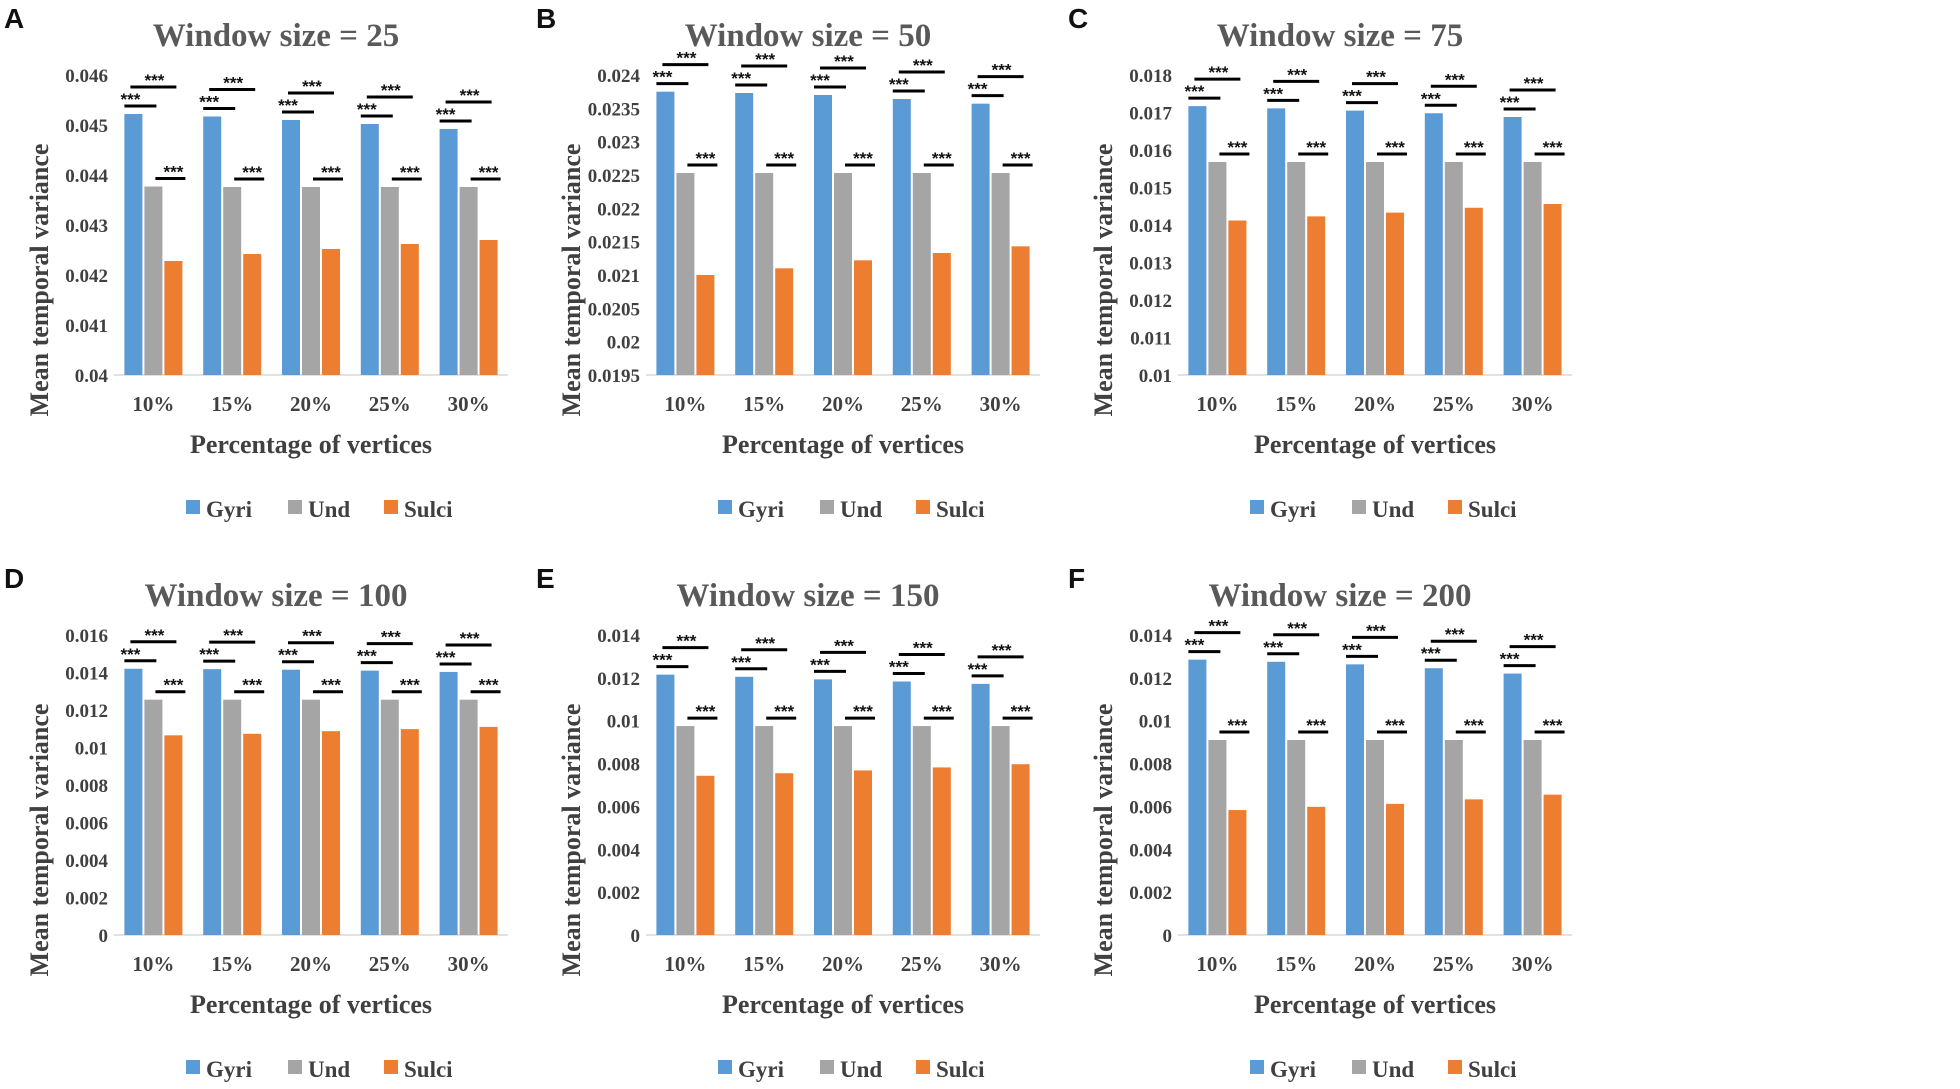  Describe the element at coordinates (1150, 151) in the screenshot. I see `y-tick-label: 0.016` at that location.